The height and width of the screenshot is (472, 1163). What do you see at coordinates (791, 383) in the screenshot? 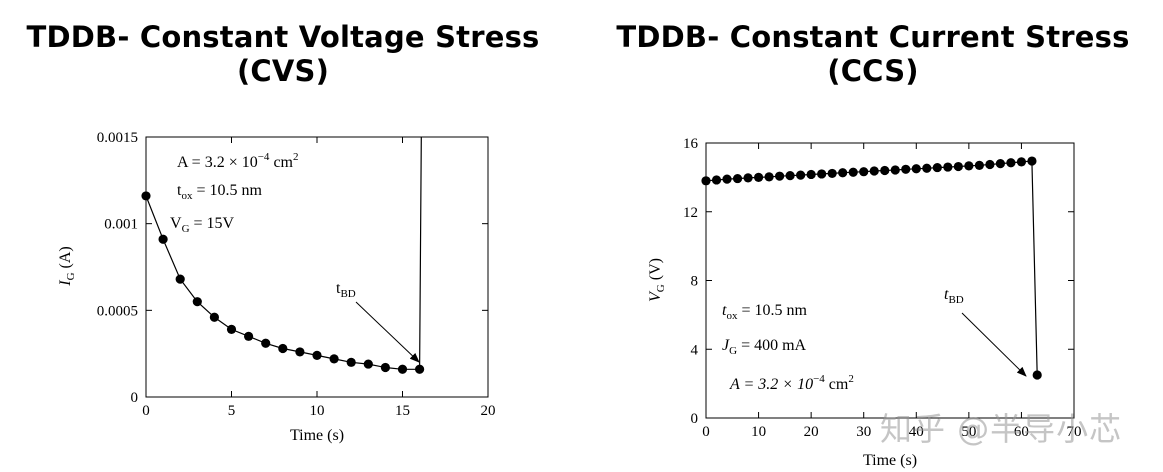
I see `ccs-area-annotation: A = 3.2 × 10−4 cm2` at bounding box center [791, 383].